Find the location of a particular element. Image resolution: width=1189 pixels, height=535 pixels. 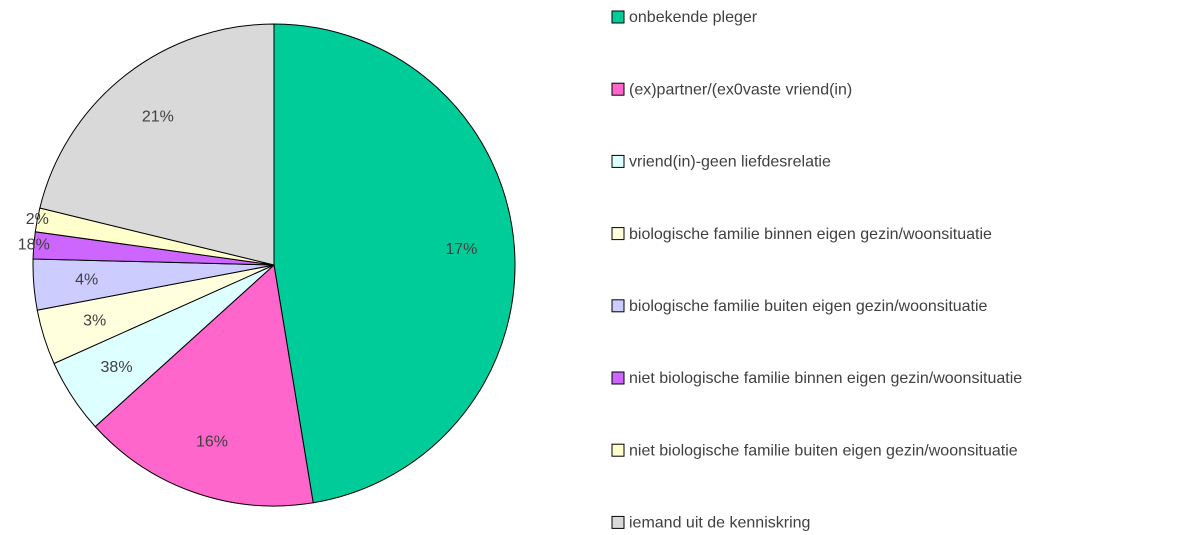

data-label: 16% is located at coordinates (212, 442).